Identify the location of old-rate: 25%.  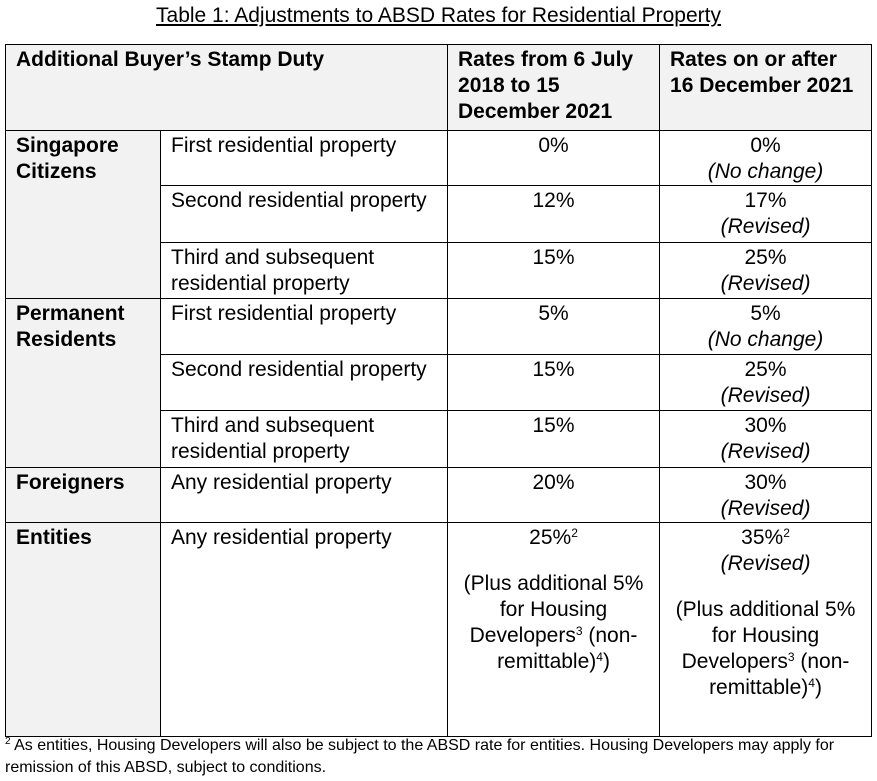
(550, 537).